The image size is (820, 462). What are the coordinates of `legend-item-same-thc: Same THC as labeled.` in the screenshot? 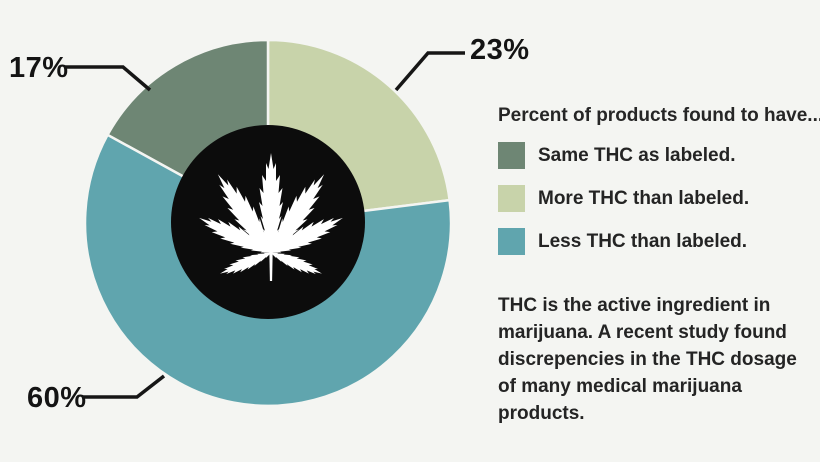 It's located at (659, 155).